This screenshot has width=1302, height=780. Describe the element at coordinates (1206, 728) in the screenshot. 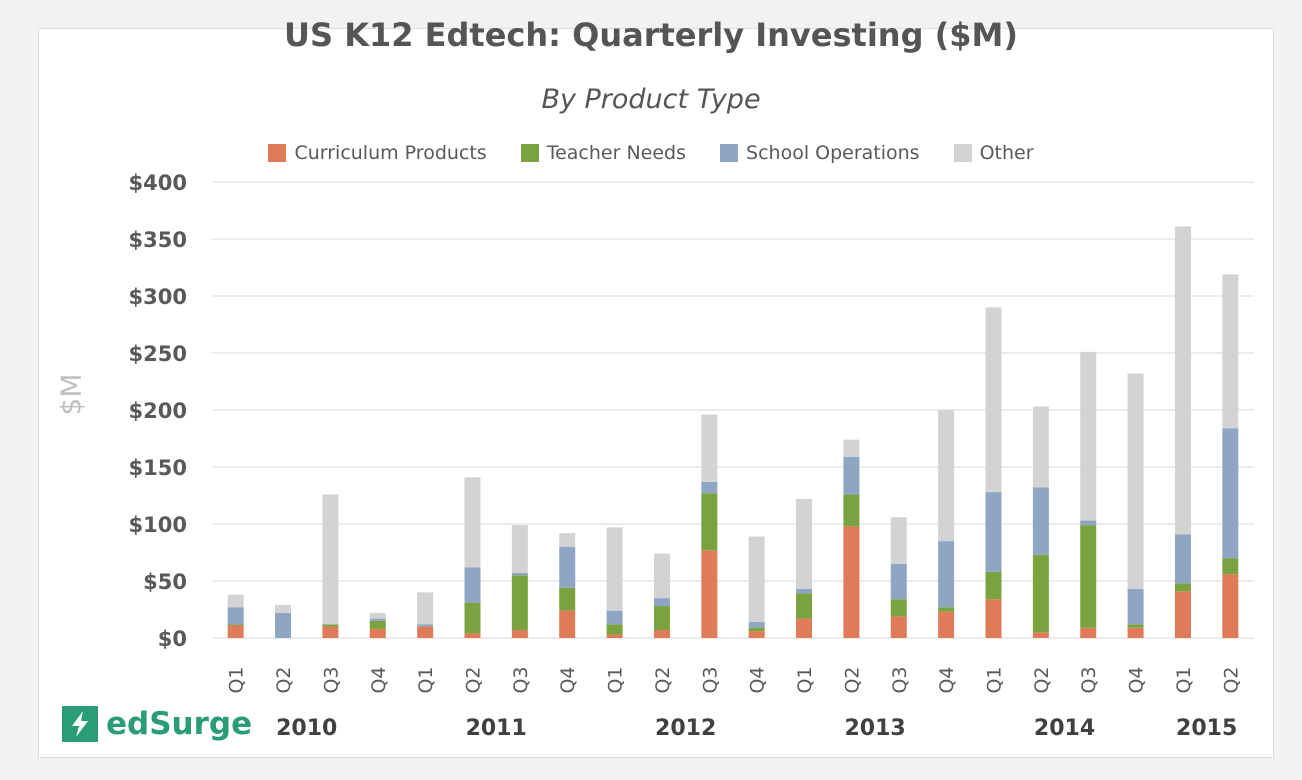

I see `year-label: 2015` at that location.